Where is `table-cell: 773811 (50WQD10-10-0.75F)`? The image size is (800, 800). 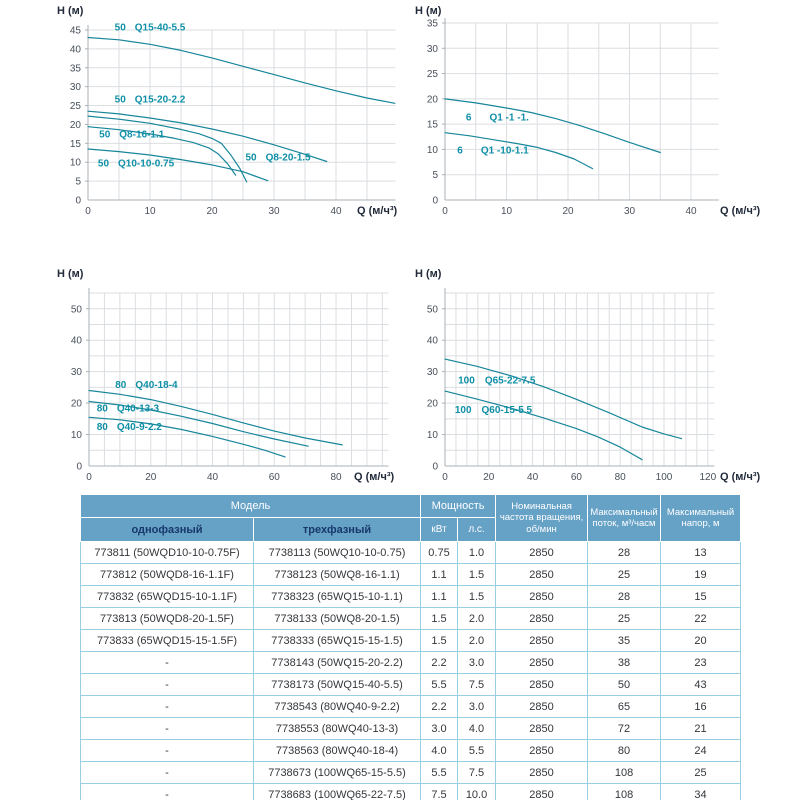
table-cell: 773811 (50WQD10-10-0.75F) is located at coordinates (167, 552).